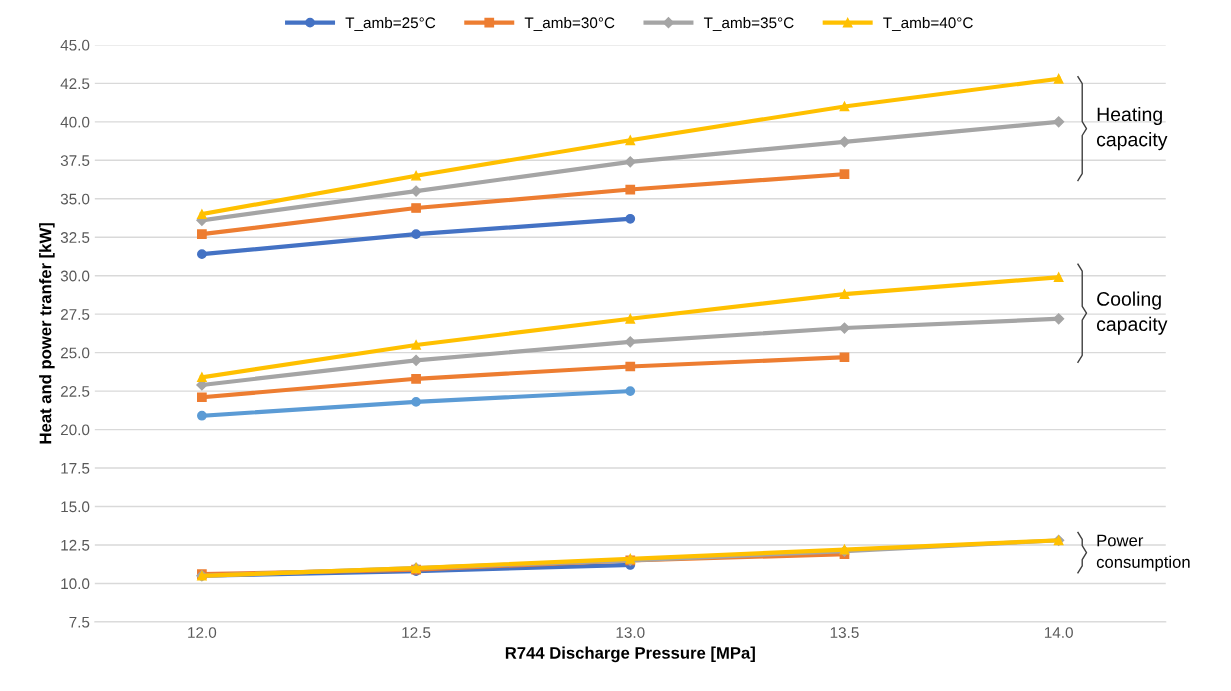 This screenshot has width=1231, height=691. I want to click on x-tick-label: 13.5, so click(844, 632).